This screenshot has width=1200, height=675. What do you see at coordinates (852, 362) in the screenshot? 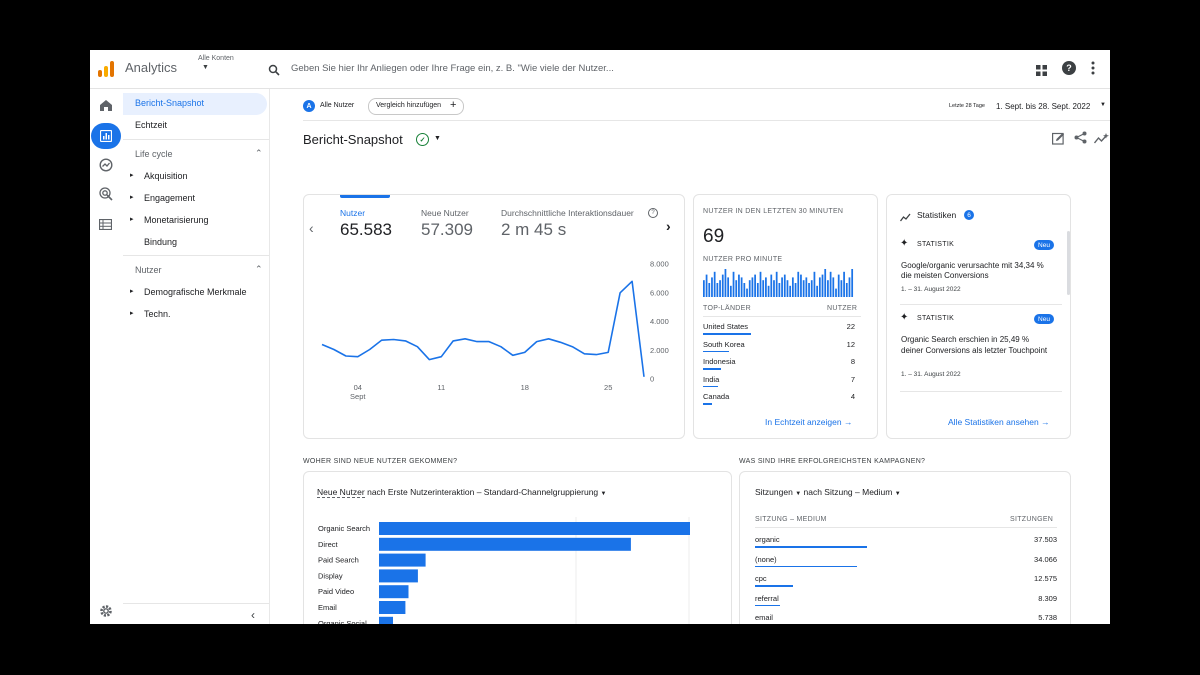
I see `country-value: 8` at bounding box center [852, 362].